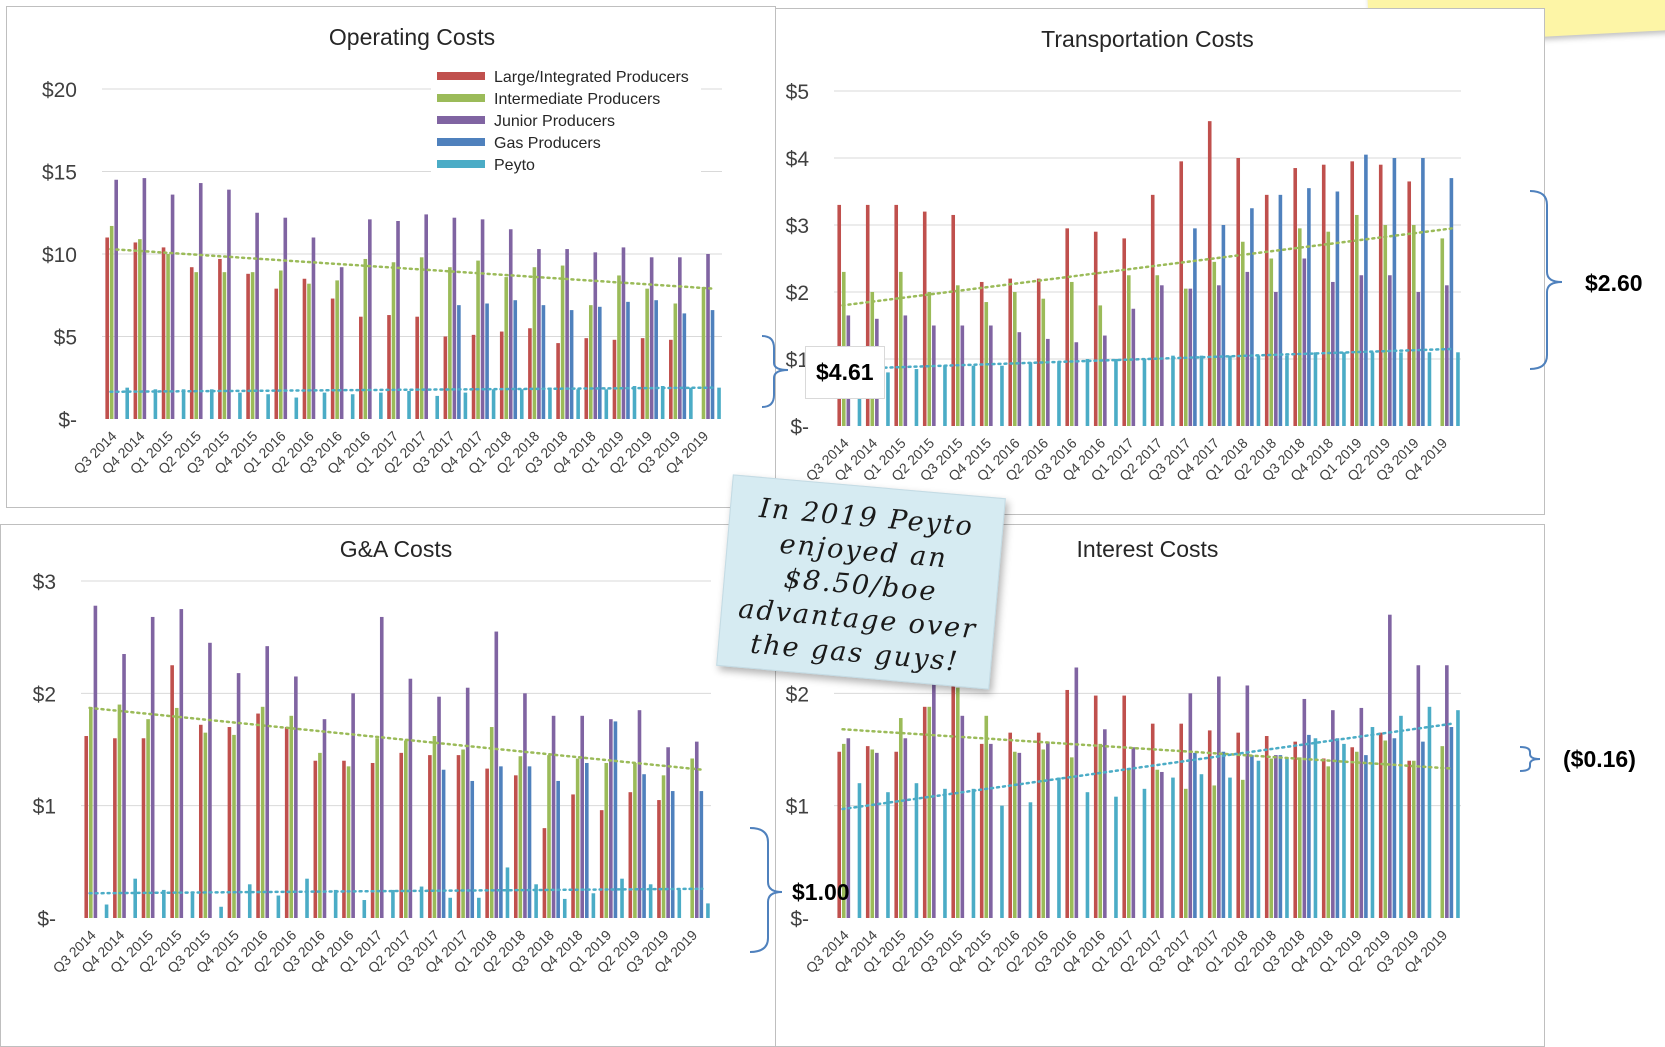 This screenshot has height=1047, width=1665. What do you see at coordinates (798, 159) in the screenshot?
I see `y-tick-label: $4` at bounding box center [798, 159].